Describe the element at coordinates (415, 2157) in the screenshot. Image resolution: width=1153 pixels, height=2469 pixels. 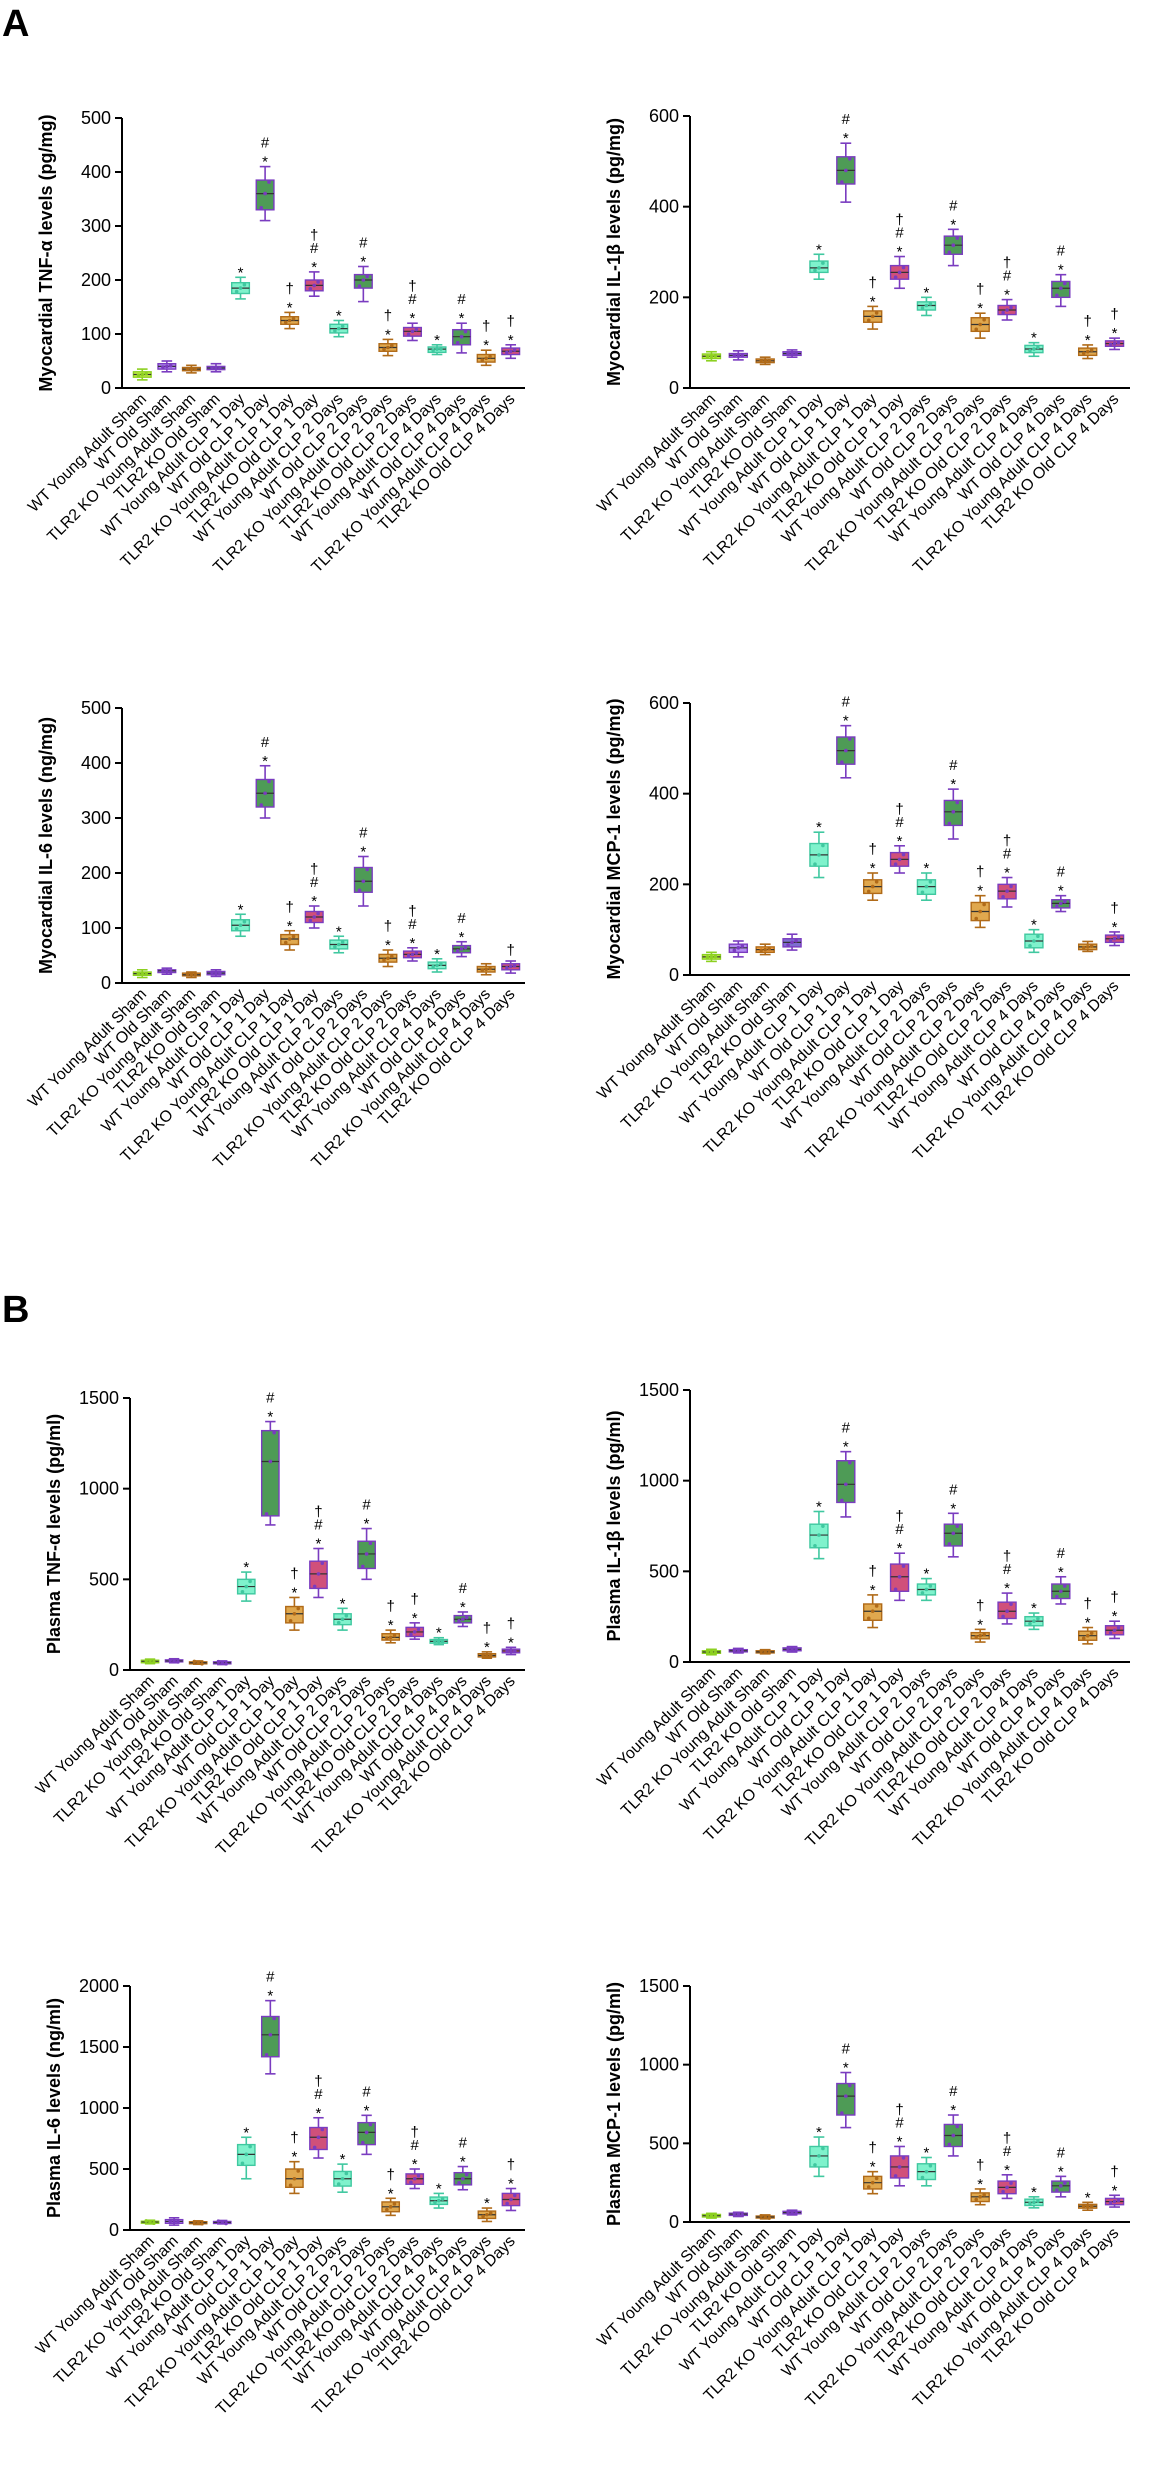
I see `box-12: * #†` at that location.